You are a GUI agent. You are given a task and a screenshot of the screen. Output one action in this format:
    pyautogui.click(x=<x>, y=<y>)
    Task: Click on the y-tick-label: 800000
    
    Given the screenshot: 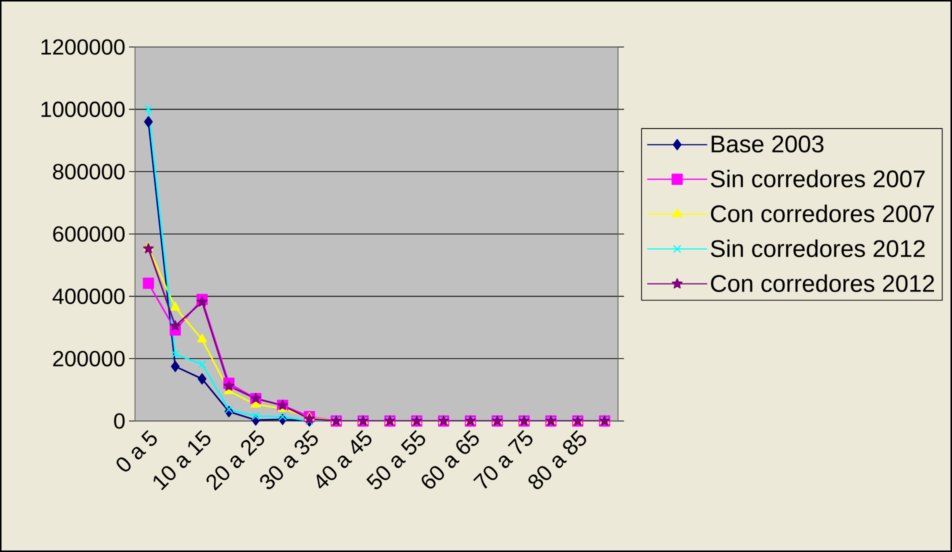 What is the action you would take?
    pyautogui.click(x=89, y=172)
    